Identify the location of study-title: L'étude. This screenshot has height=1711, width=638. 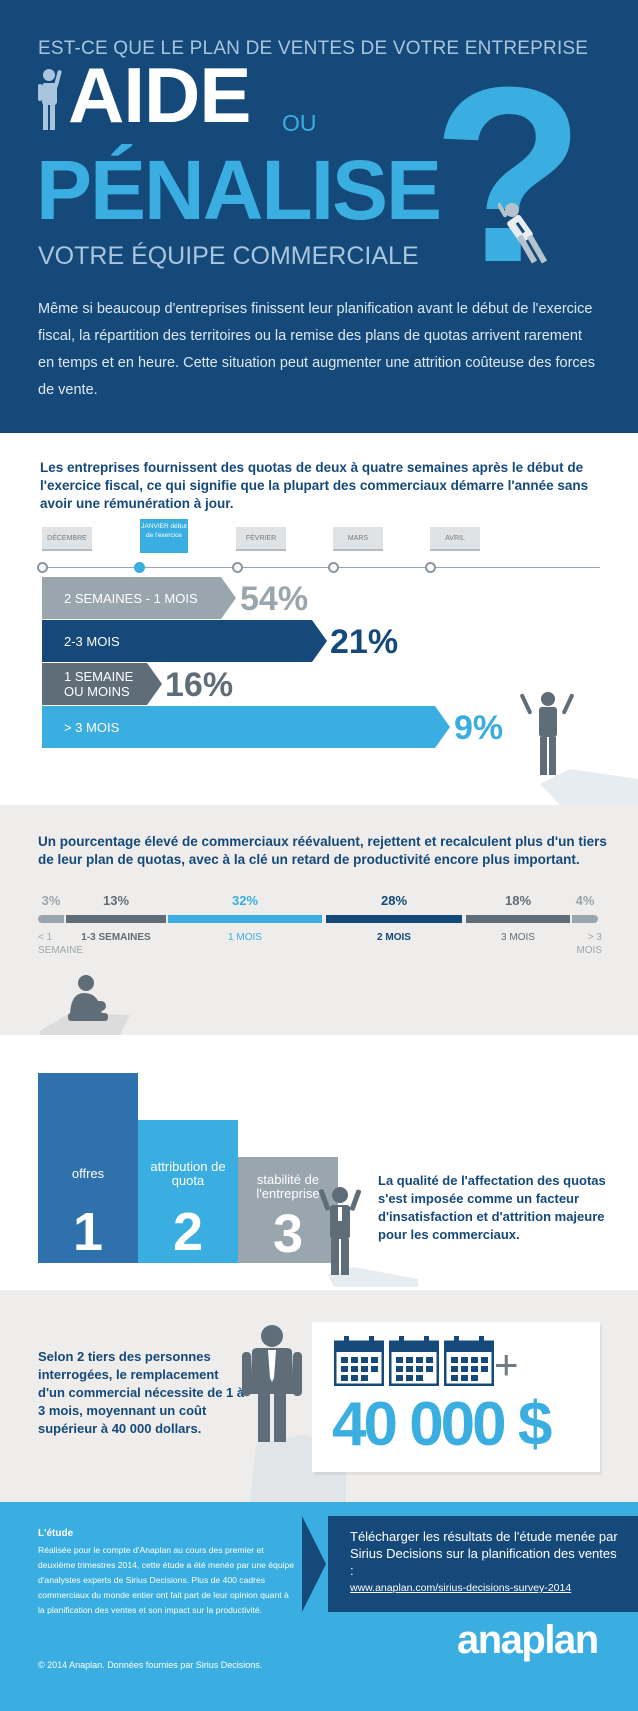
(56, 1533).